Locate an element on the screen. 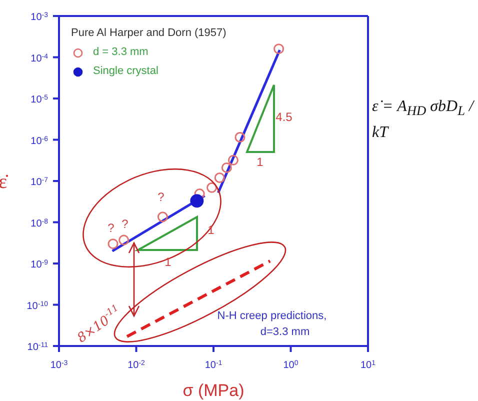 Image resolution: width=478 pixels, height=401 pixels. x-tick-label: 10$^{1}$ is located at coordinates (368, 365).